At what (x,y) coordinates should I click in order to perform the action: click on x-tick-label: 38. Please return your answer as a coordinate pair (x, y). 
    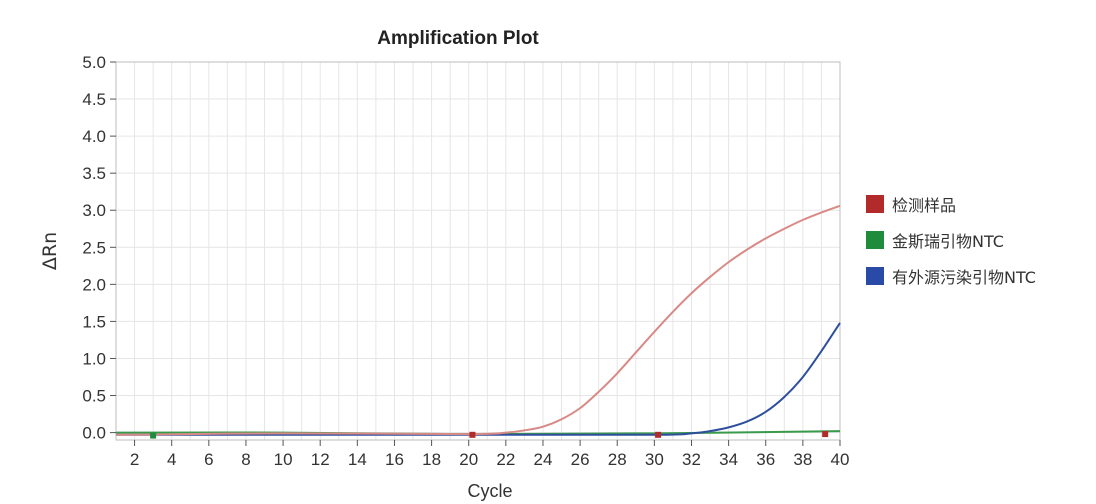
    Looking at the image, I should click on (802, 459).